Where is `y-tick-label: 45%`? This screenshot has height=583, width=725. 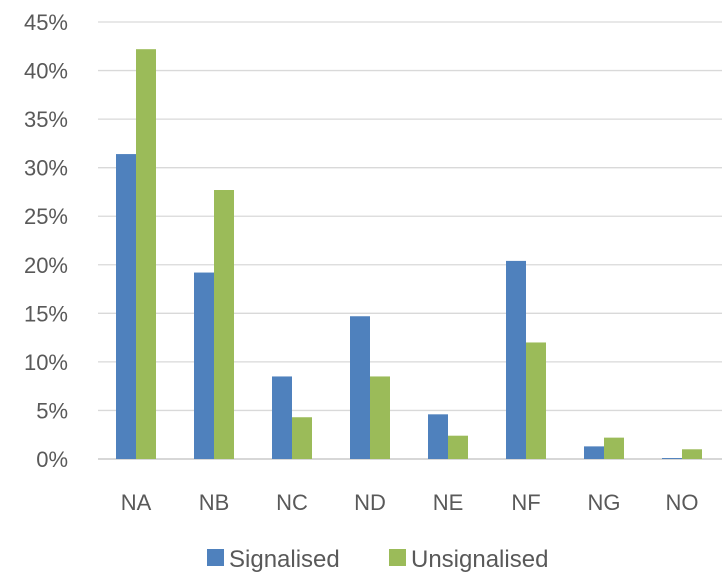 y-tick-label: 45% is located at coordinates (46, 22).